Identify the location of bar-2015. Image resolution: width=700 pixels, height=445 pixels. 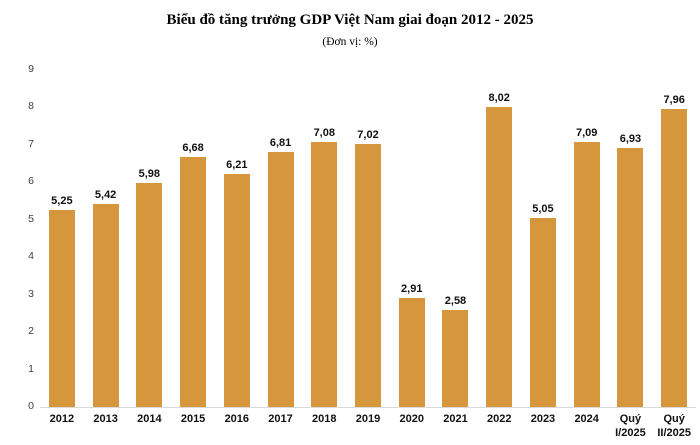
(193, 281).